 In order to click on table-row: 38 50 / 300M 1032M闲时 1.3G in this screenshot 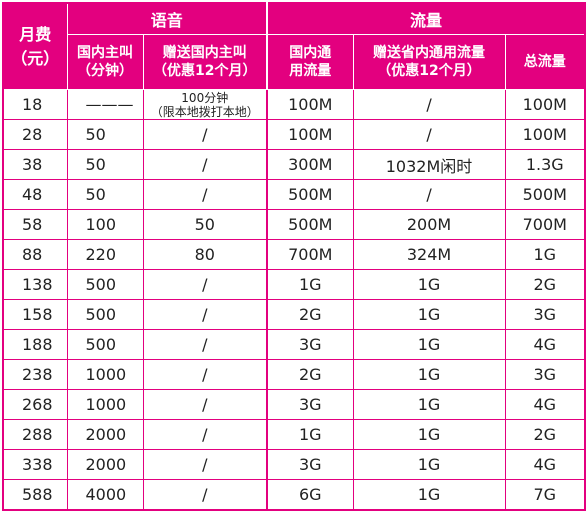, I will do `click(294, 164)`.